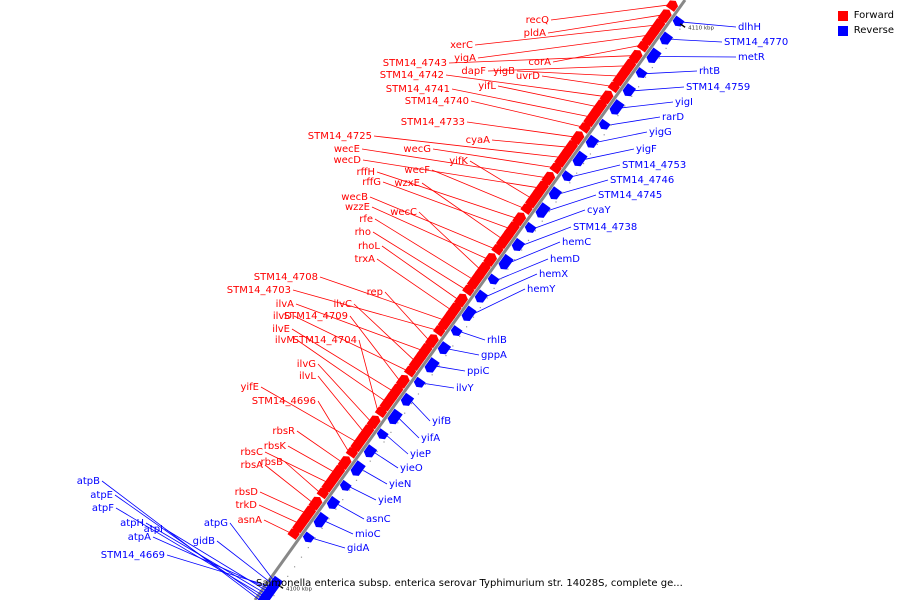 The width and height of the screenshot is (900, 600). What do you see at coordinates (565, 259) in the screenshot?
I see `reverse-gene-label: hemD` at bounding box center [565, 259].